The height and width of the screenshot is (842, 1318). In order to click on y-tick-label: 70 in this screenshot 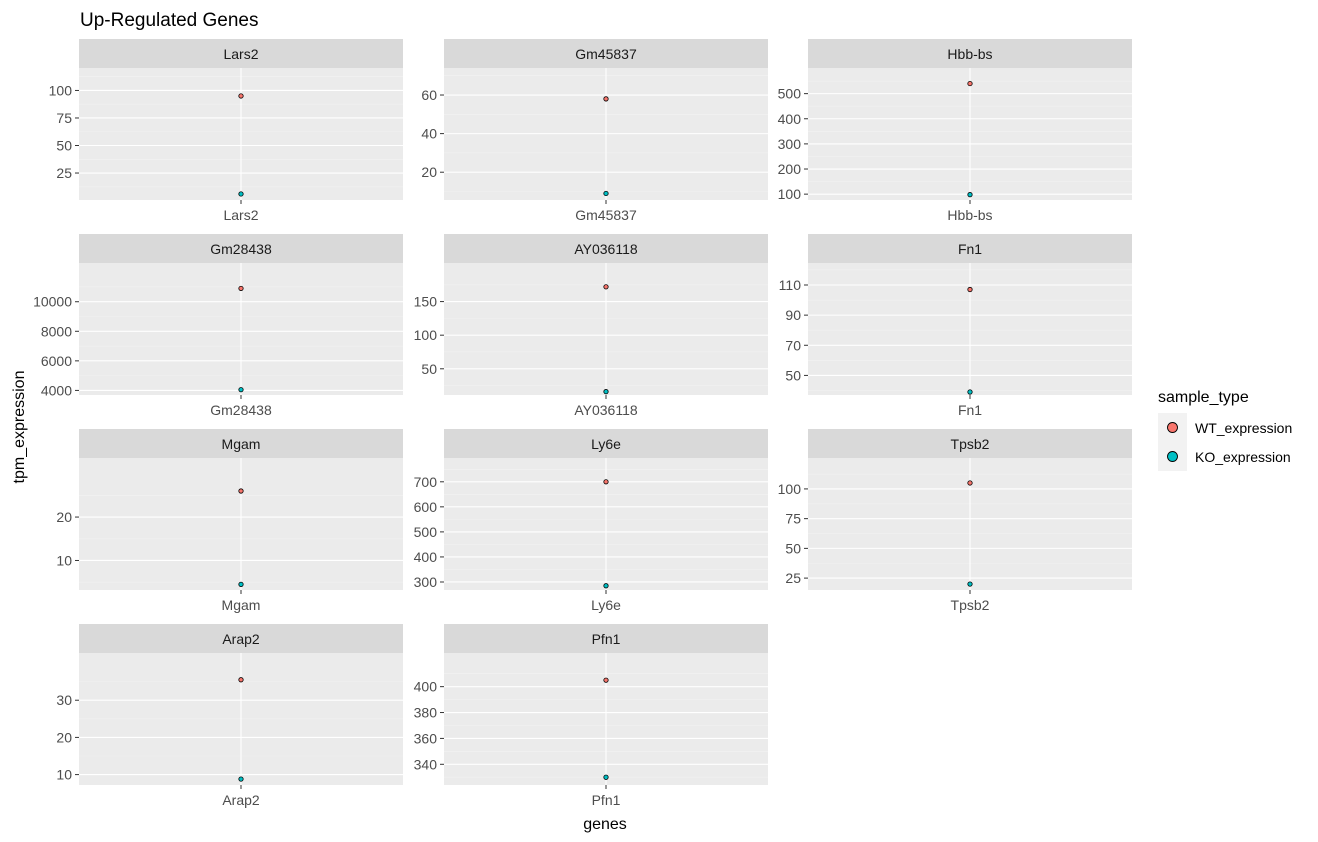, I will do `click(793, 345)`.